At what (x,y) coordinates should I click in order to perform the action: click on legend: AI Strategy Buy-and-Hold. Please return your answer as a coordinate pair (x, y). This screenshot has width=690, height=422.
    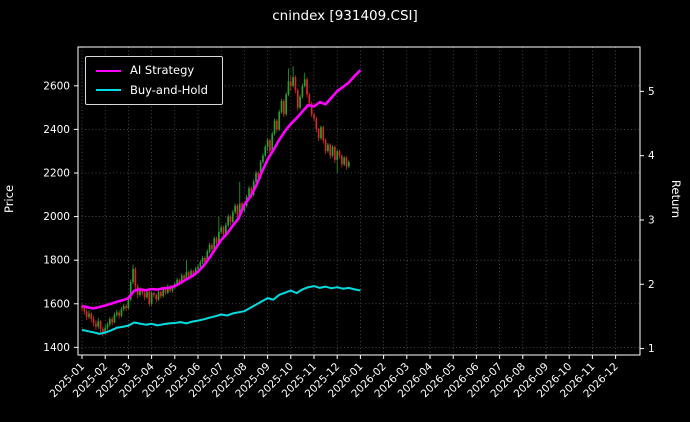
    Looking at the image, I should click on (154, 80).